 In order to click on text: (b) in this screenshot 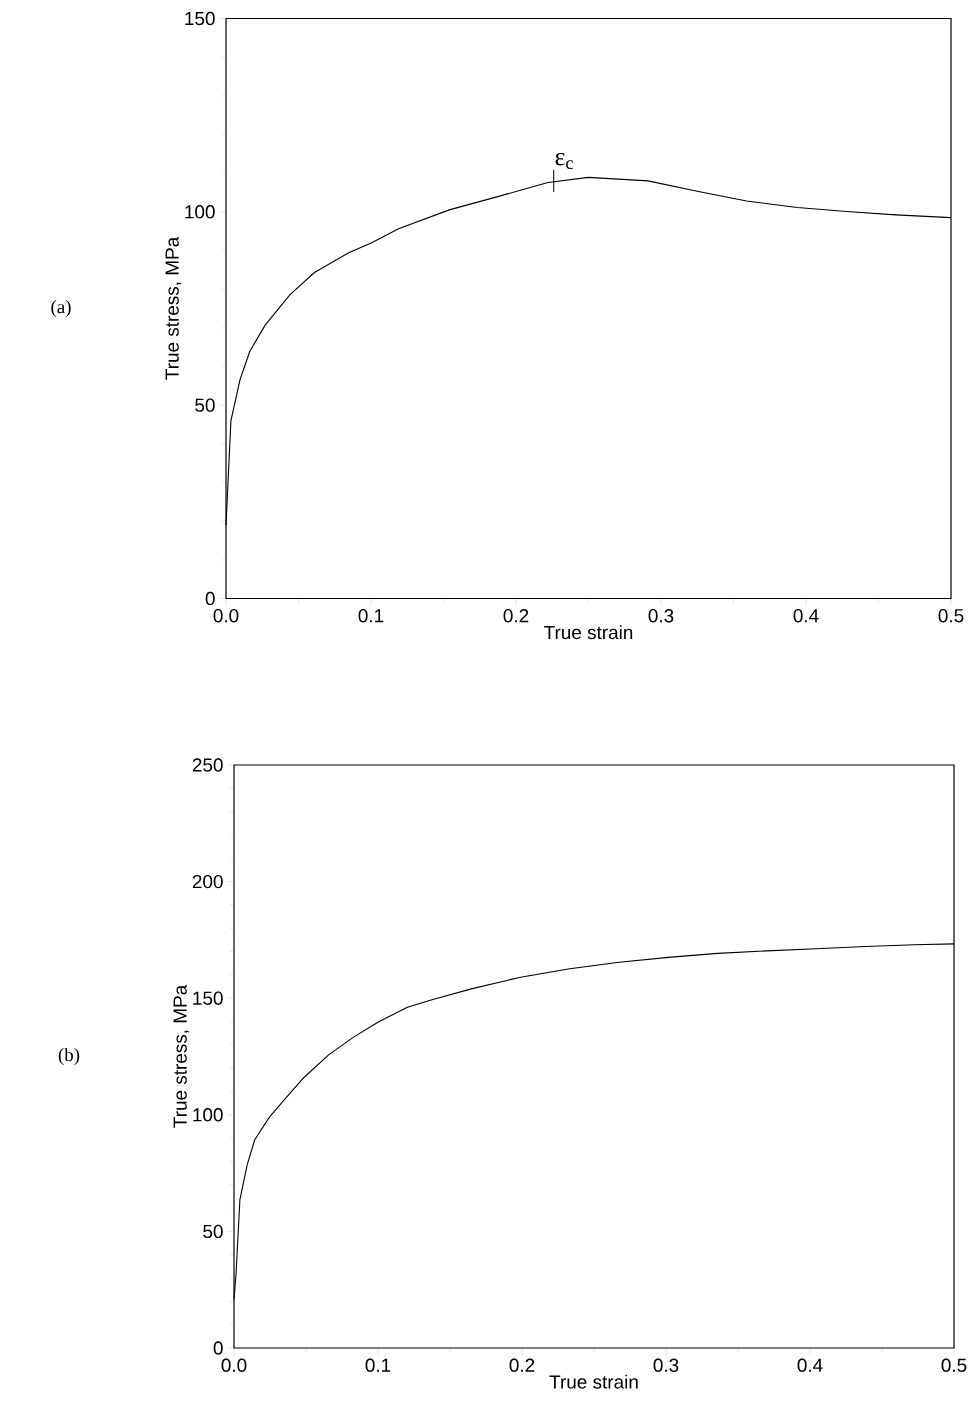, I will do `click(69, 1056)`.